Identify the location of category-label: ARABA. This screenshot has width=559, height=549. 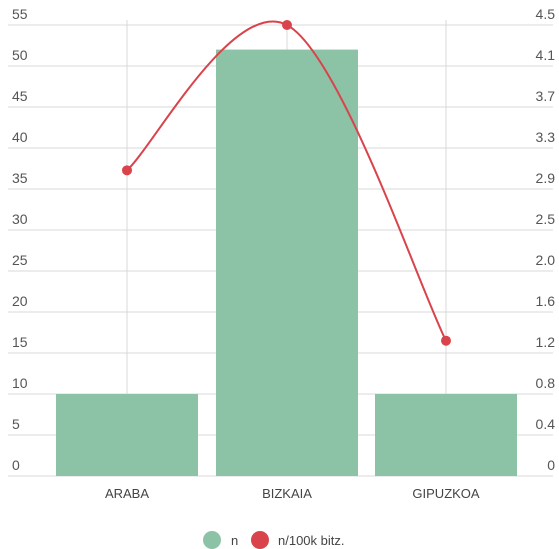
(127, 493).